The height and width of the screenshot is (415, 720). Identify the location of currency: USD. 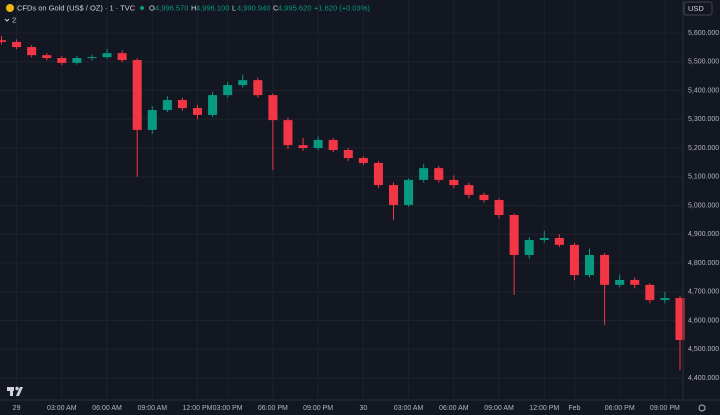
(696, 8).